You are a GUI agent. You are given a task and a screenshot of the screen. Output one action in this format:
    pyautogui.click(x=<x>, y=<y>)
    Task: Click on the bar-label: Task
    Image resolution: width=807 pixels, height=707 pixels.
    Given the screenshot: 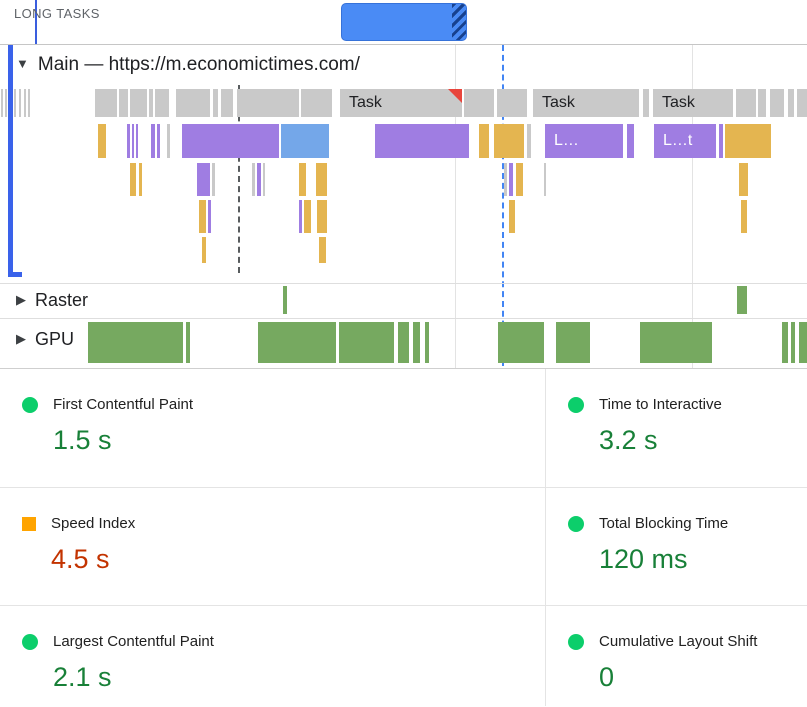 What is the action you would take?
    pyautogui.click(x=365, y=102)
    